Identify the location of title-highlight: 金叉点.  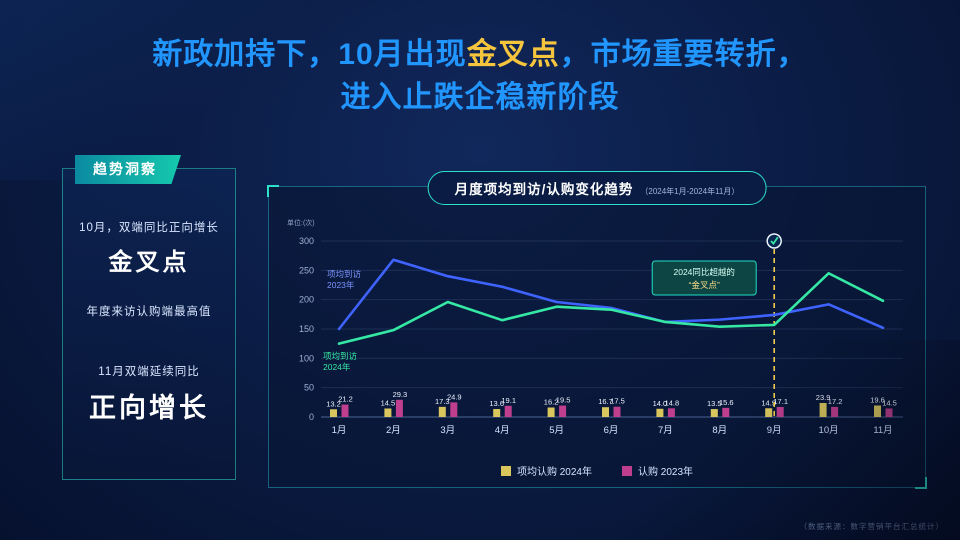
(513, 54).